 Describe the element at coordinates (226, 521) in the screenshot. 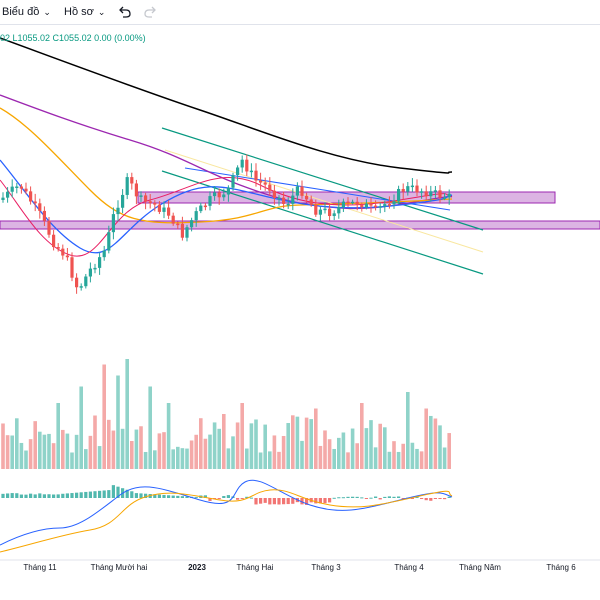

I see `signal-line` at that location.